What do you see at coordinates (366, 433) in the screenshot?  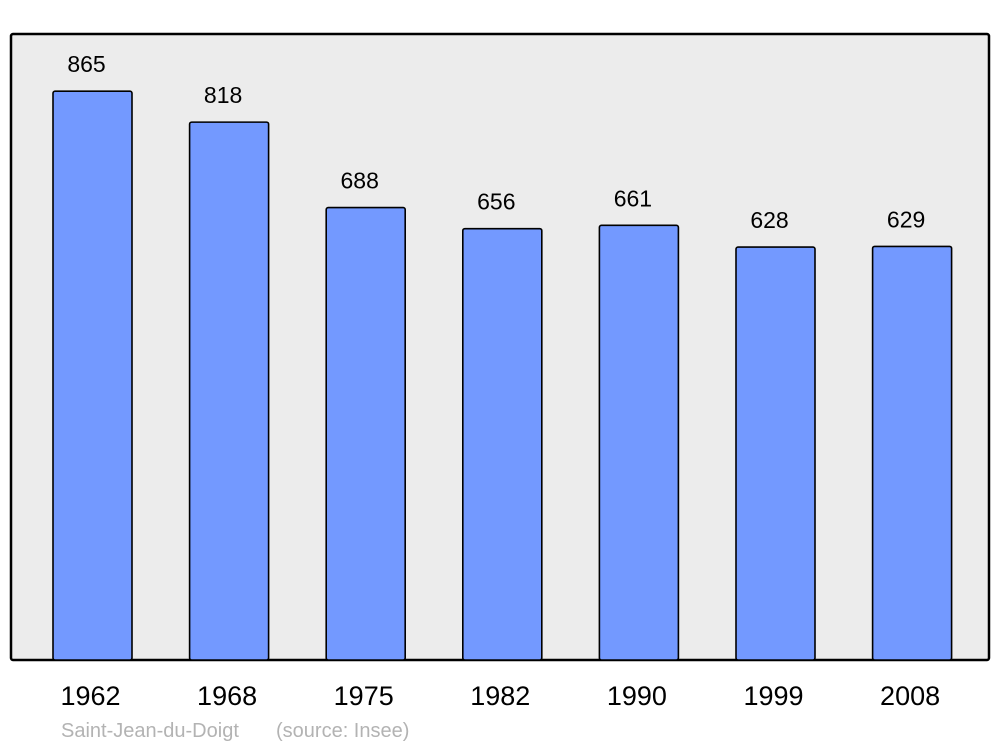 I see `bar-1975` at bounding box center [366, 433].